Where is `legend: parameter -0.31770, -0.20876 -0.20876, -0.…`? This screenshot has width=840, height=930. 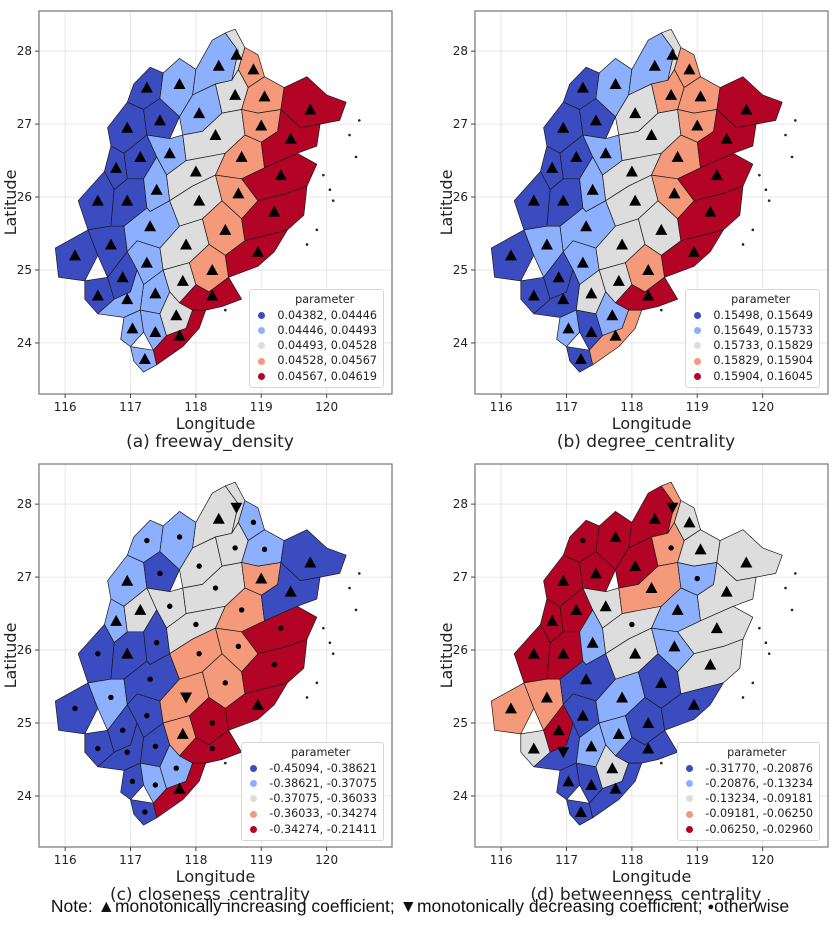
legend: parameter -0.31770, -0.20876 -0.20876, -0.… is located at coordinates (748, 791).